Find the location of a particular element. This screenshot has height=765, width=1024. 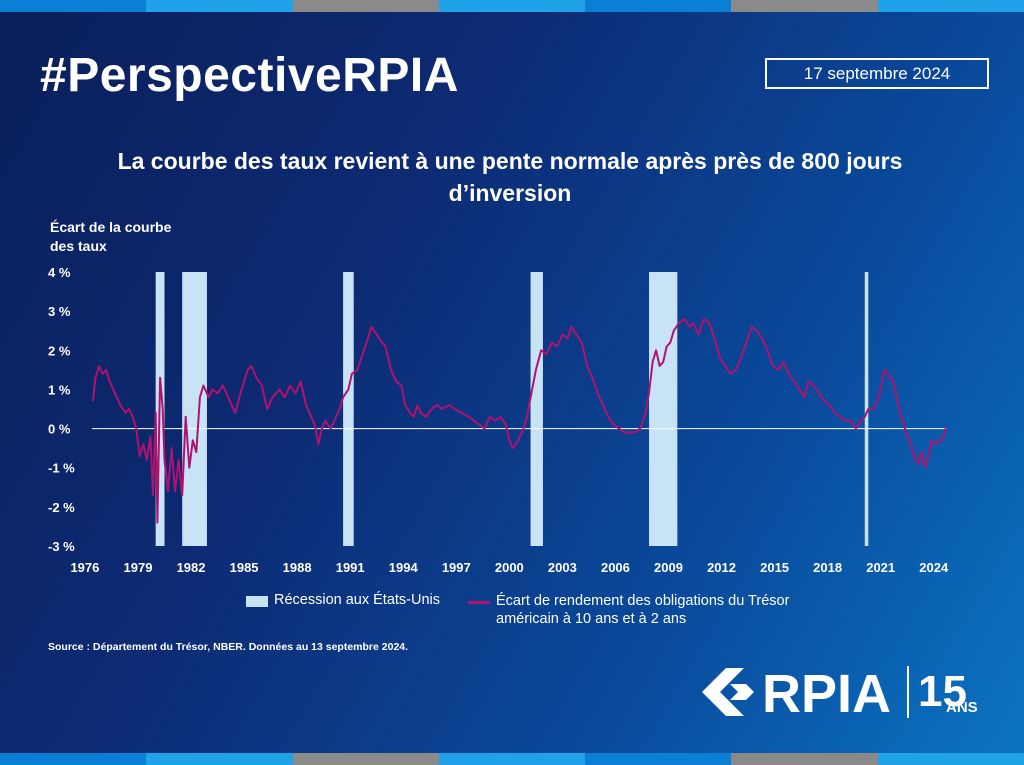

x-tick-label: 2009 is located at coordinates (668, 567).